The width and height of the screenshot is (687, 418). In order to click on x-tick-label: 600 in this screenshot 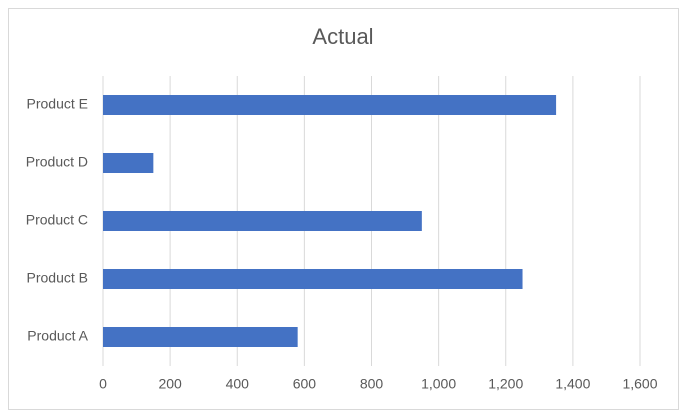, I will do `click(305, 384)`.